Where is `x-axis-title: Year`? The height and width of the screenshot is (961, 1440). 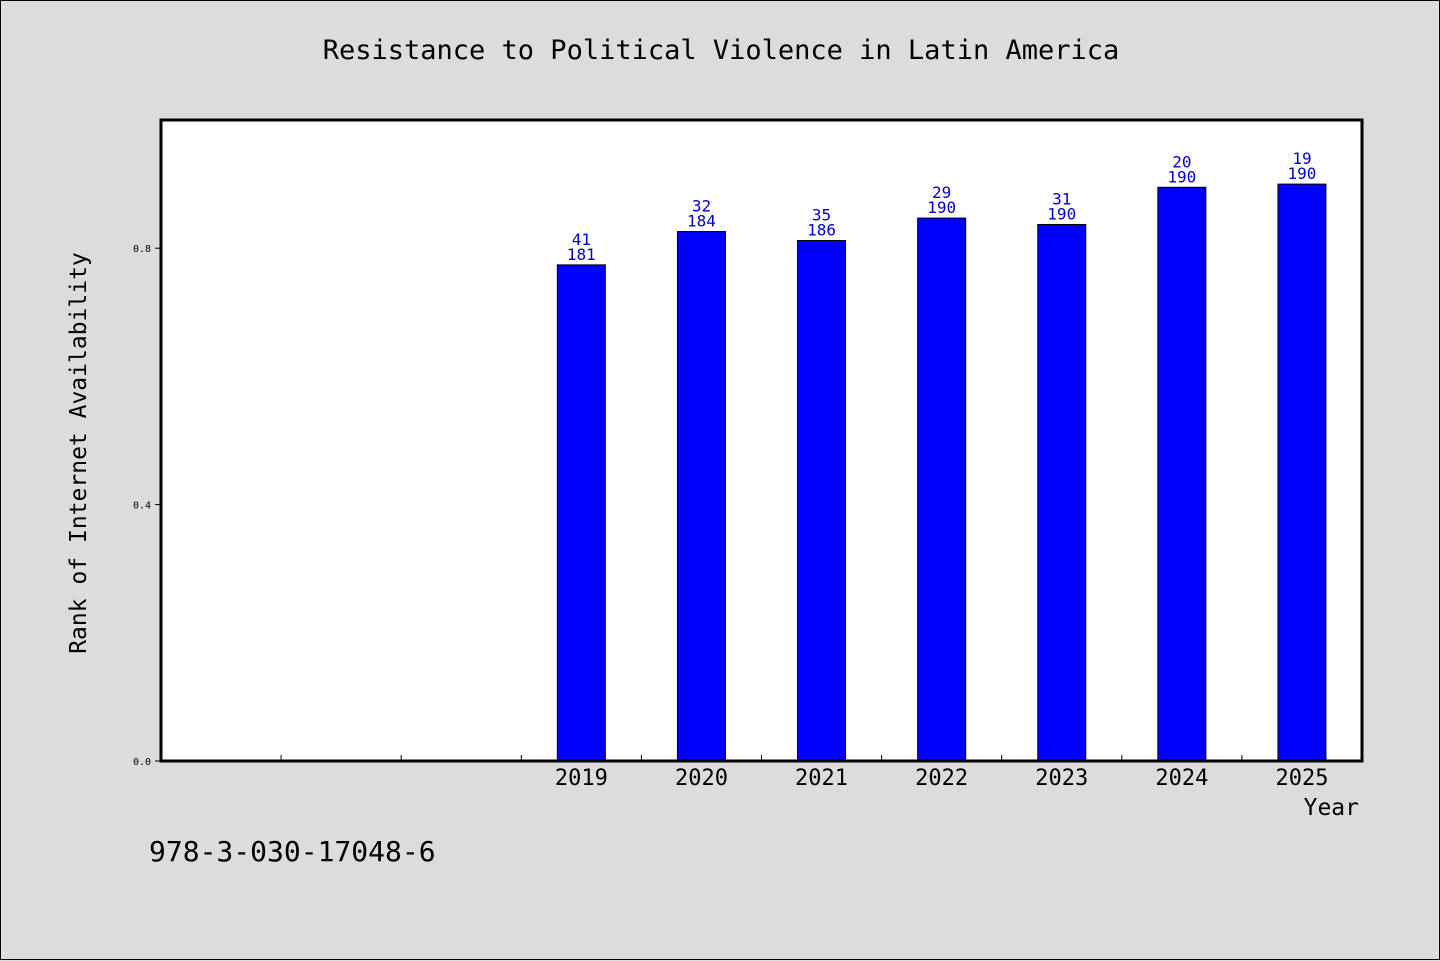 x-axis-title: Year is located at coordinates (1331, 808).